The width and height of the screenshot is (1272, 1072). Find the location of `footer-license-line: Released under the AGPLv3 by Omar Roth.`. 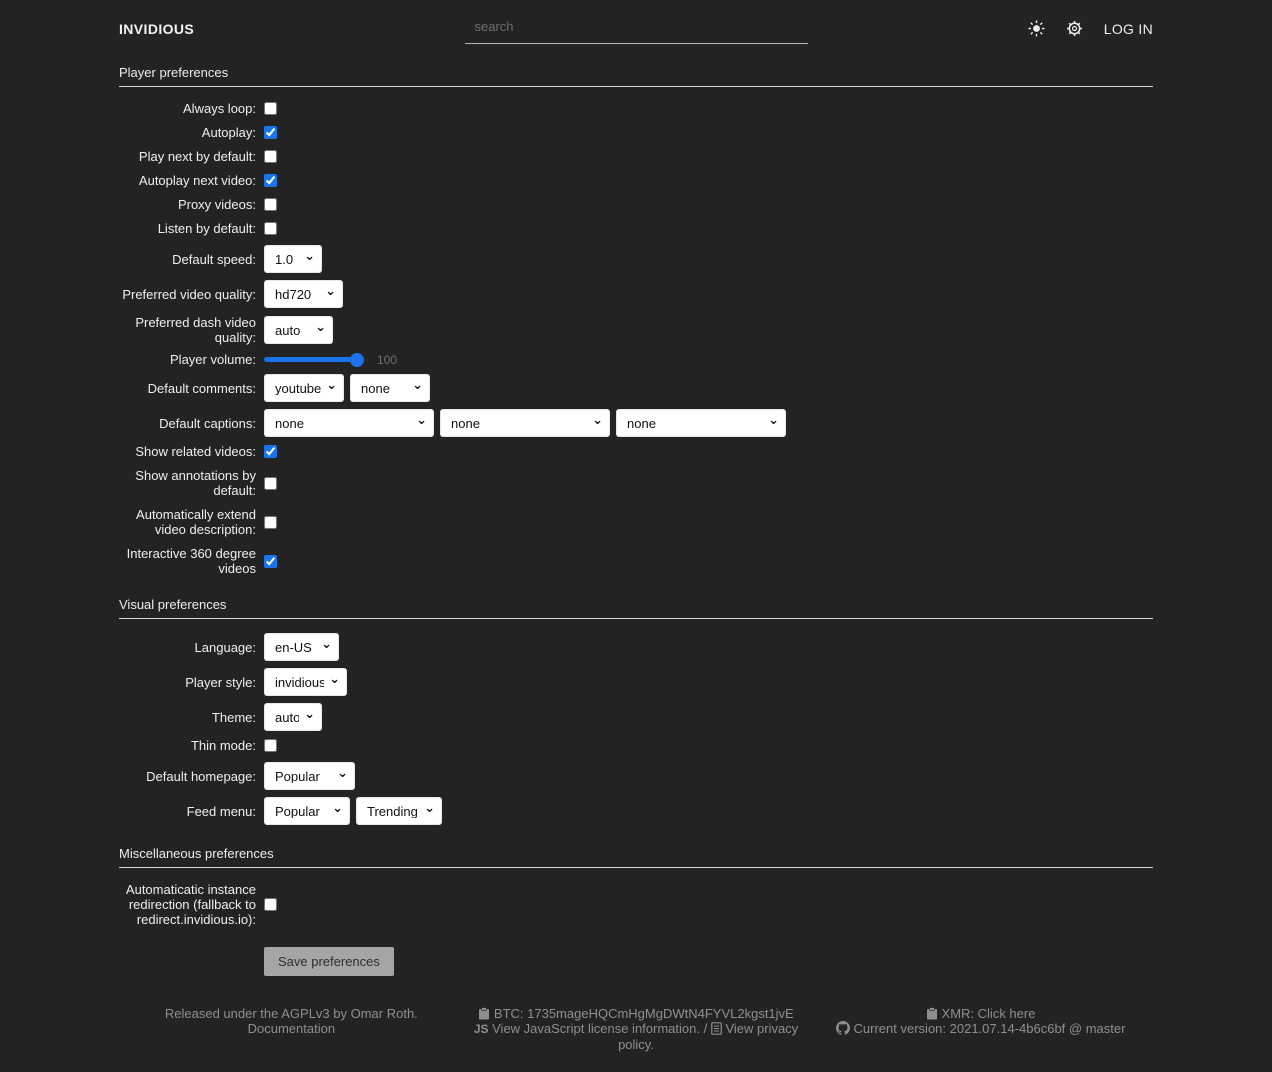

footer-license-line: Released under the AGPLv3 by Omar Roth. is located at coordinates (291, 1013).